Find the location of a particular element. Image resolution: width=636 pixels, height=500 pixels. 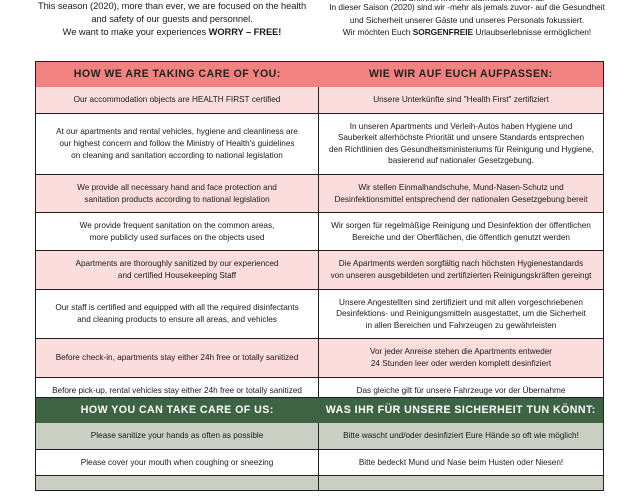

table-care-of-us-header-de: WAS IHR FÜR UNSERE SICHERHEIT TUN KÖNNT: is located at coordinates (461, 410).